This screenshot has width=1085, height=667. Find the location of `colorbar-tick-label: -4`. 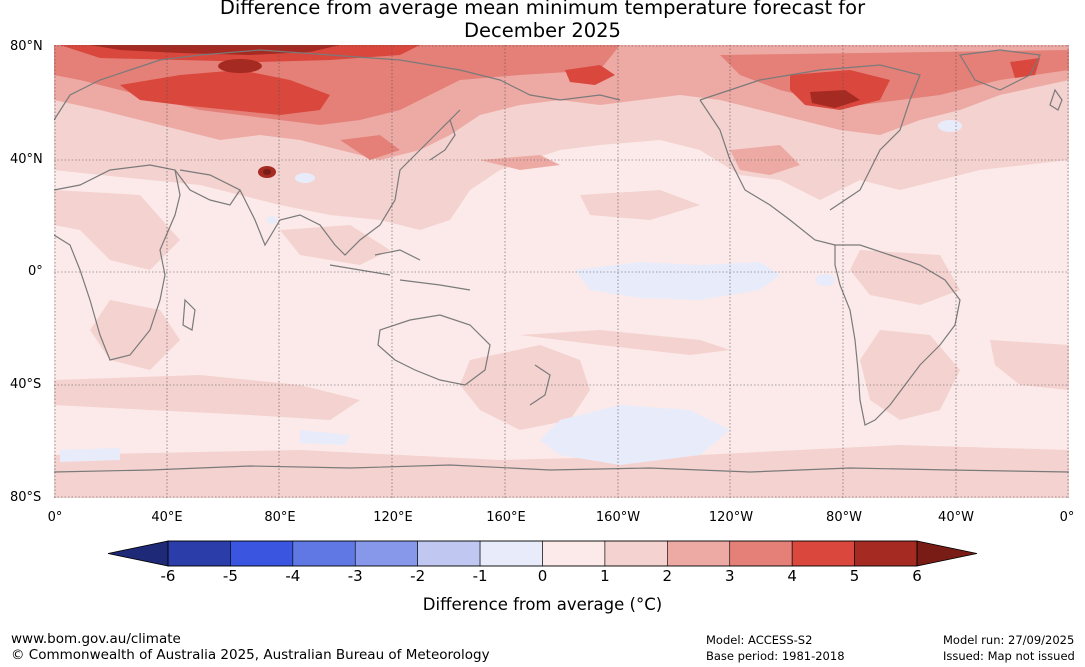

colorbar-tick-label: -4 is located at coordinates (293, 576).